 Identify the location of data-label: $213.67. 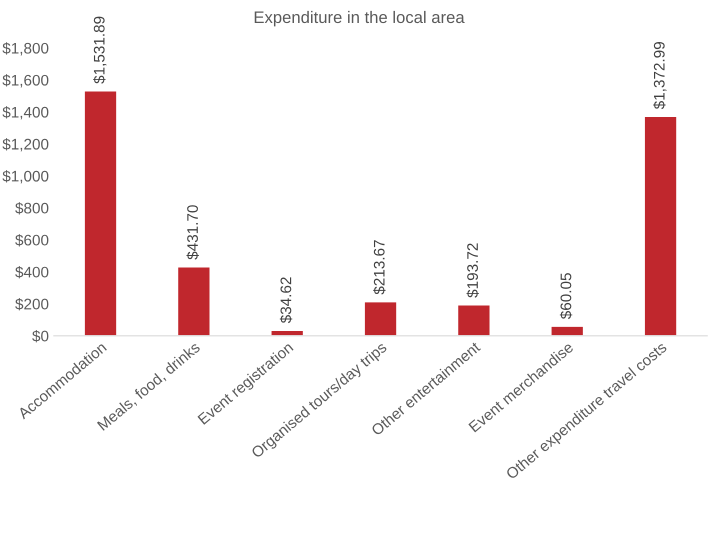
(379, 267).